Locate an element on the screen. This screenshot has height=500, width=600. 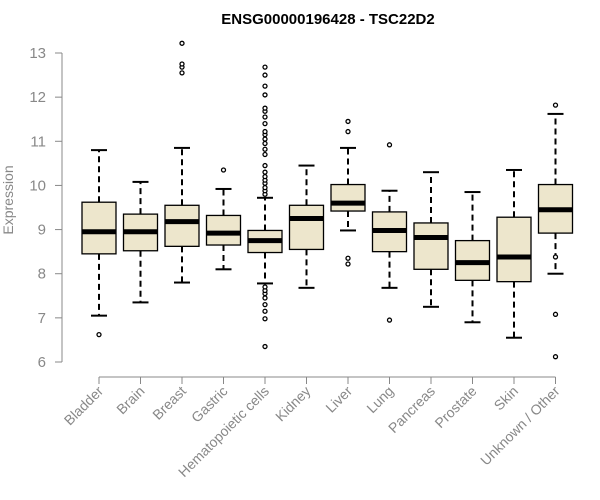
y-tick-label: 10 is located at coordinates (37, 185).